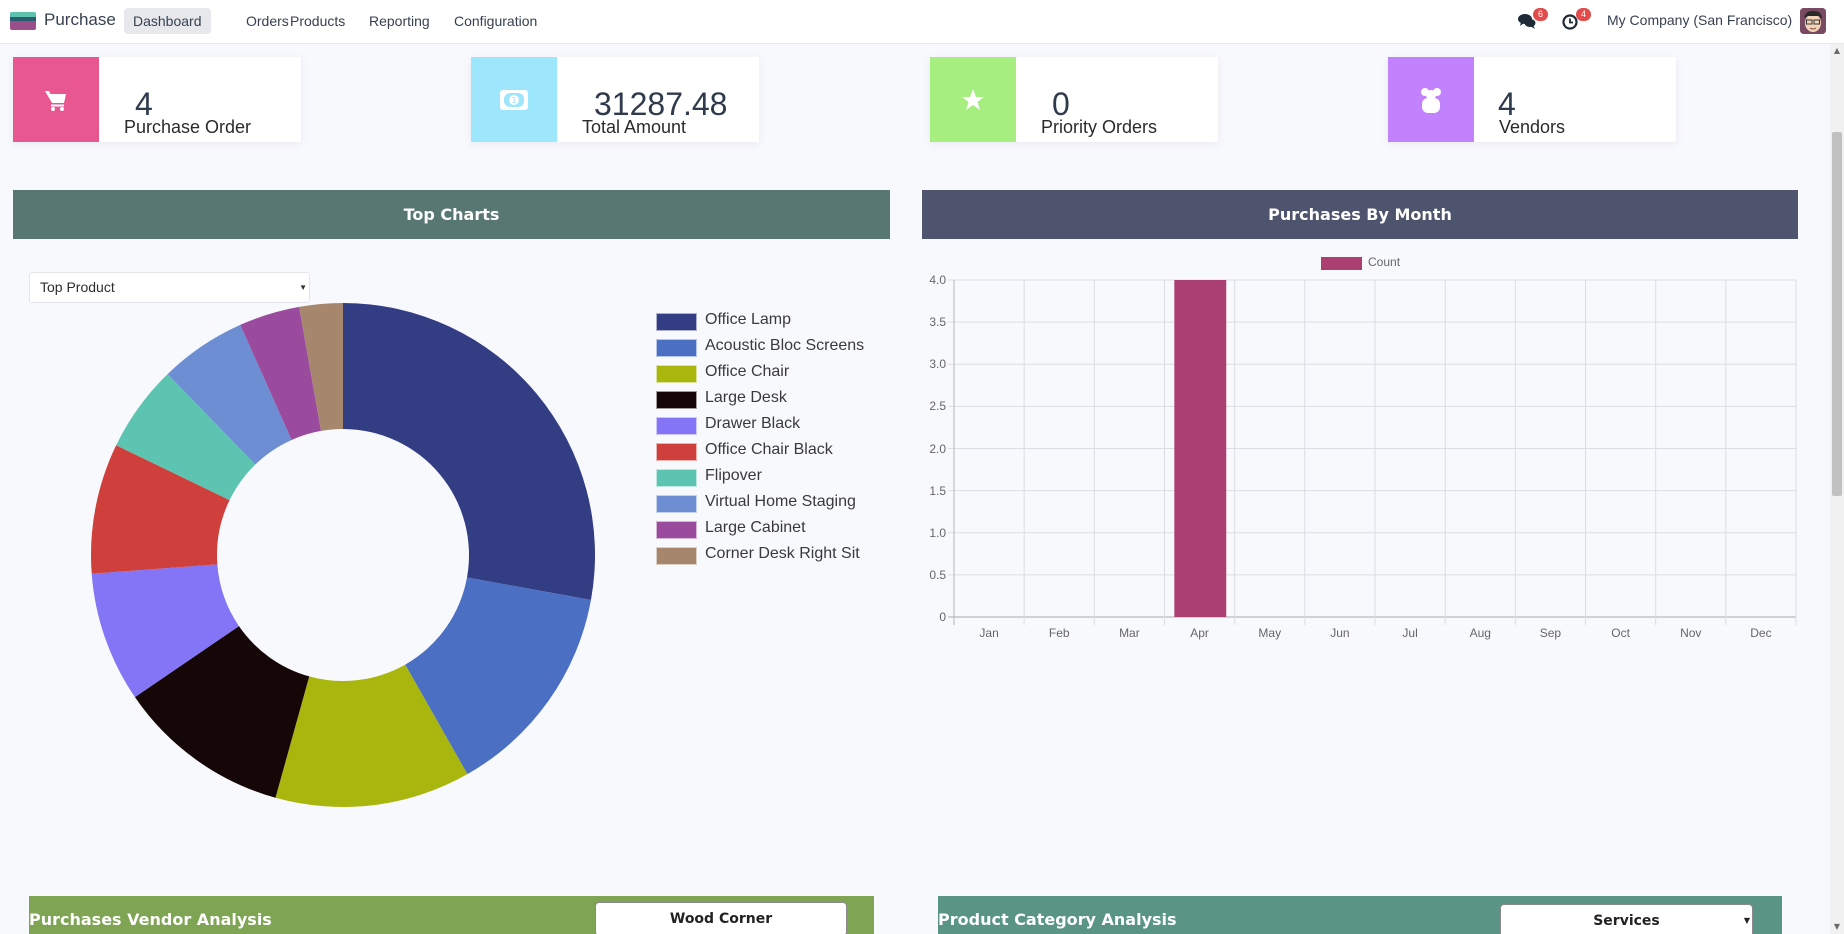 The height and width of the screenshot is (934, 1844). Describe the element at coordinates (1059, 633) in the screenshot. I see `x-tick-label: Feb` at that location.